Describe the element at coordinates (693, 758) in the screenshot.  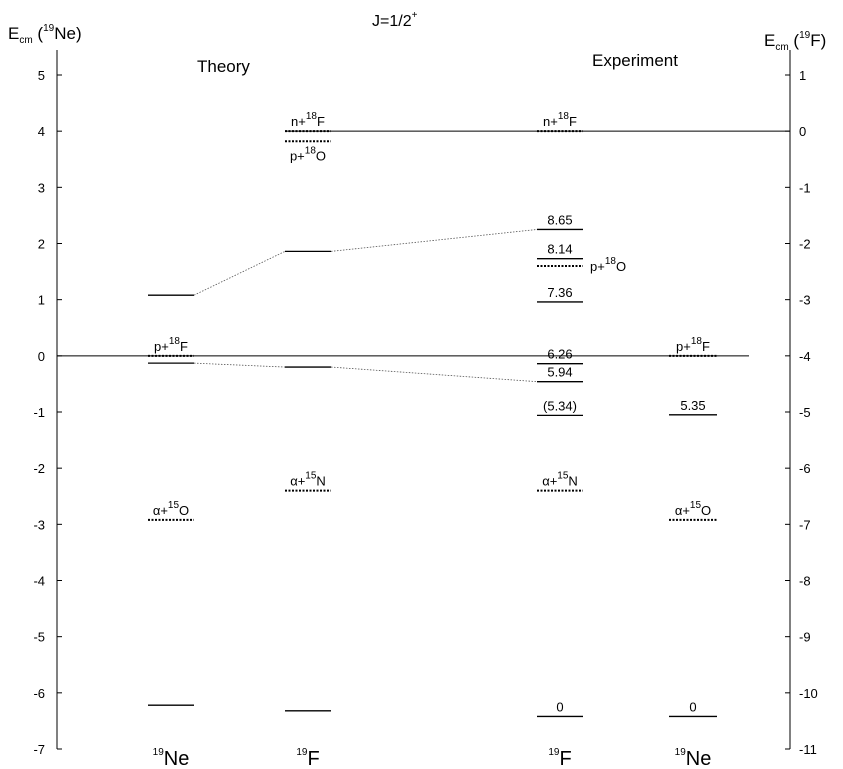
I see `column-label-ex_ne: 19Ne` at that location.